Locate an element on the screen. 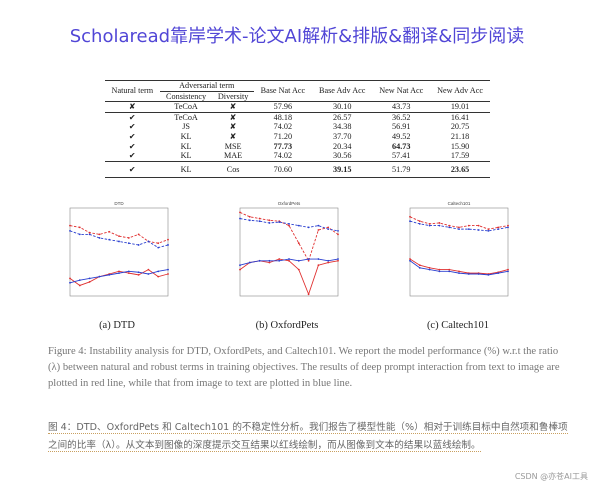 Image resolution: width=594 pixels, height=490 pixels. table-row: ✔ KL Cos 70.60 39.15 51.79 23.65 is located at coordinates (297, 169).